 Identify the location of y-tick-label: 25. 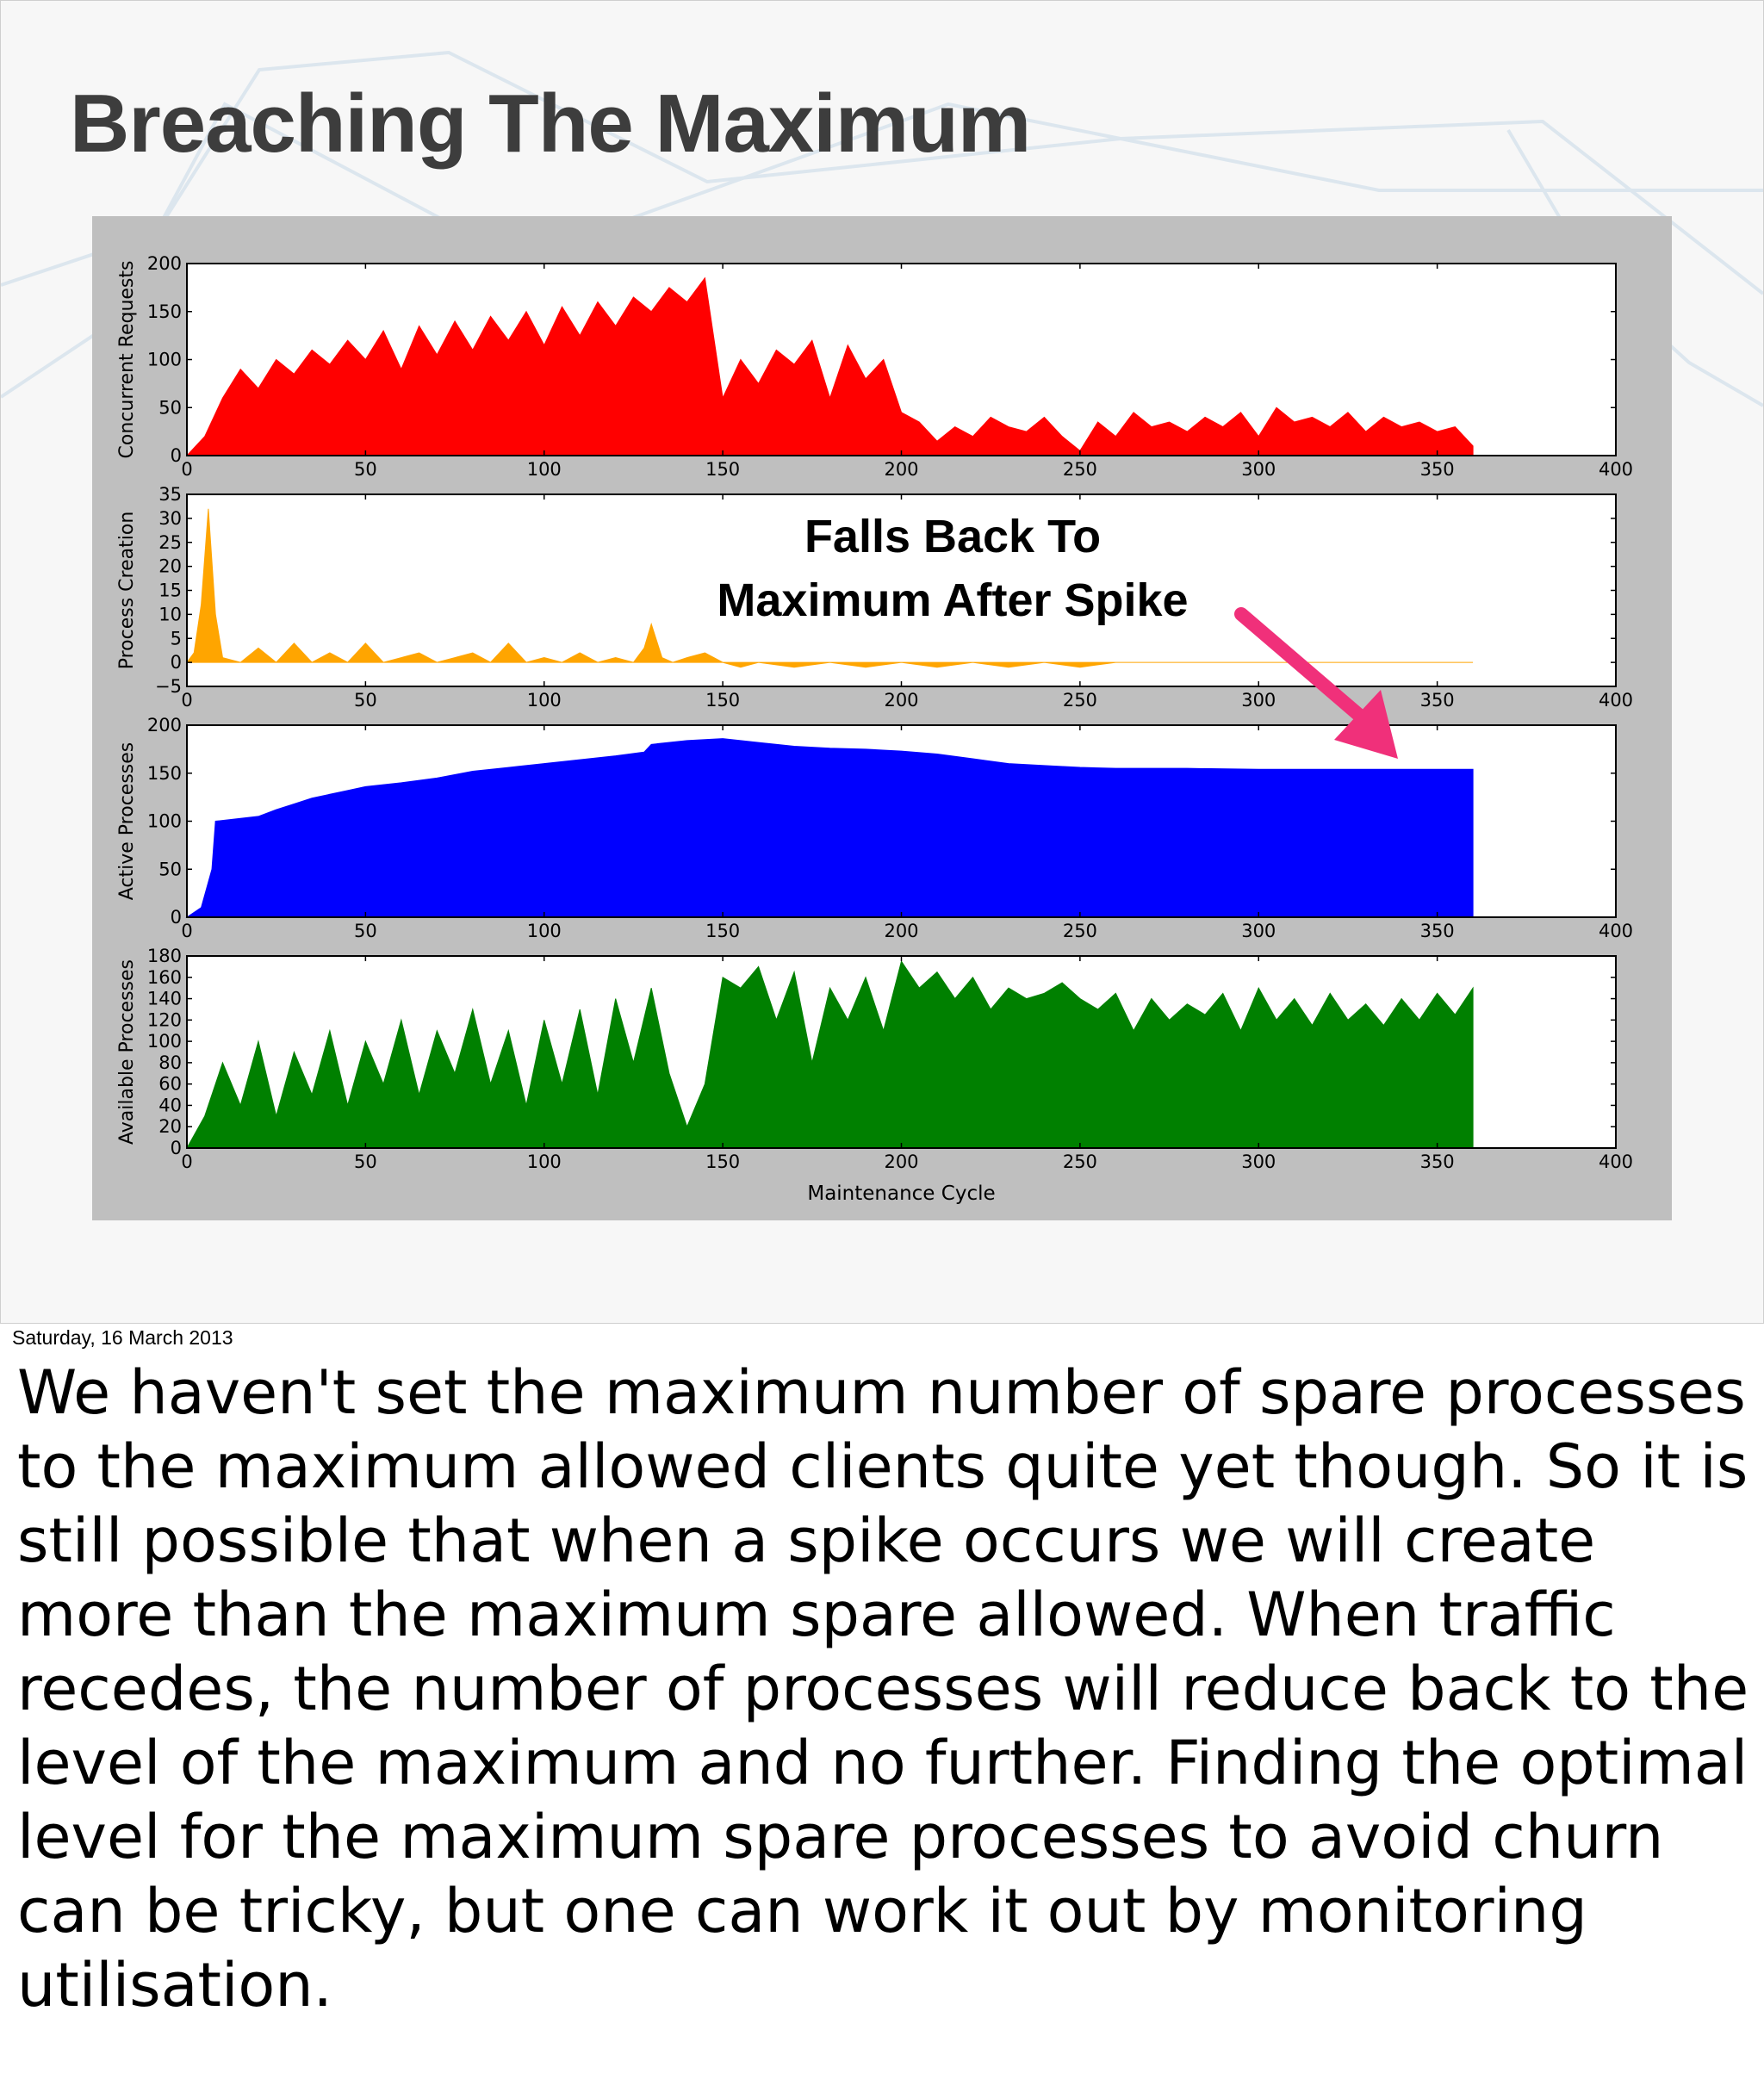
(170, 542).